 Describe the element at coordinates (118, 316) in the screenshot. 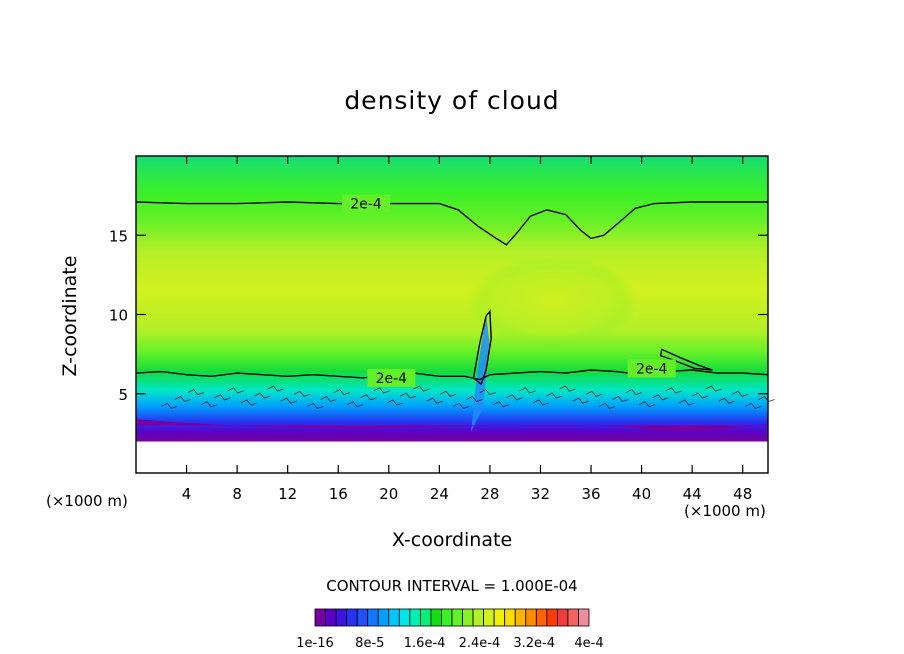

I see `y-tick-label: 10` at that location.